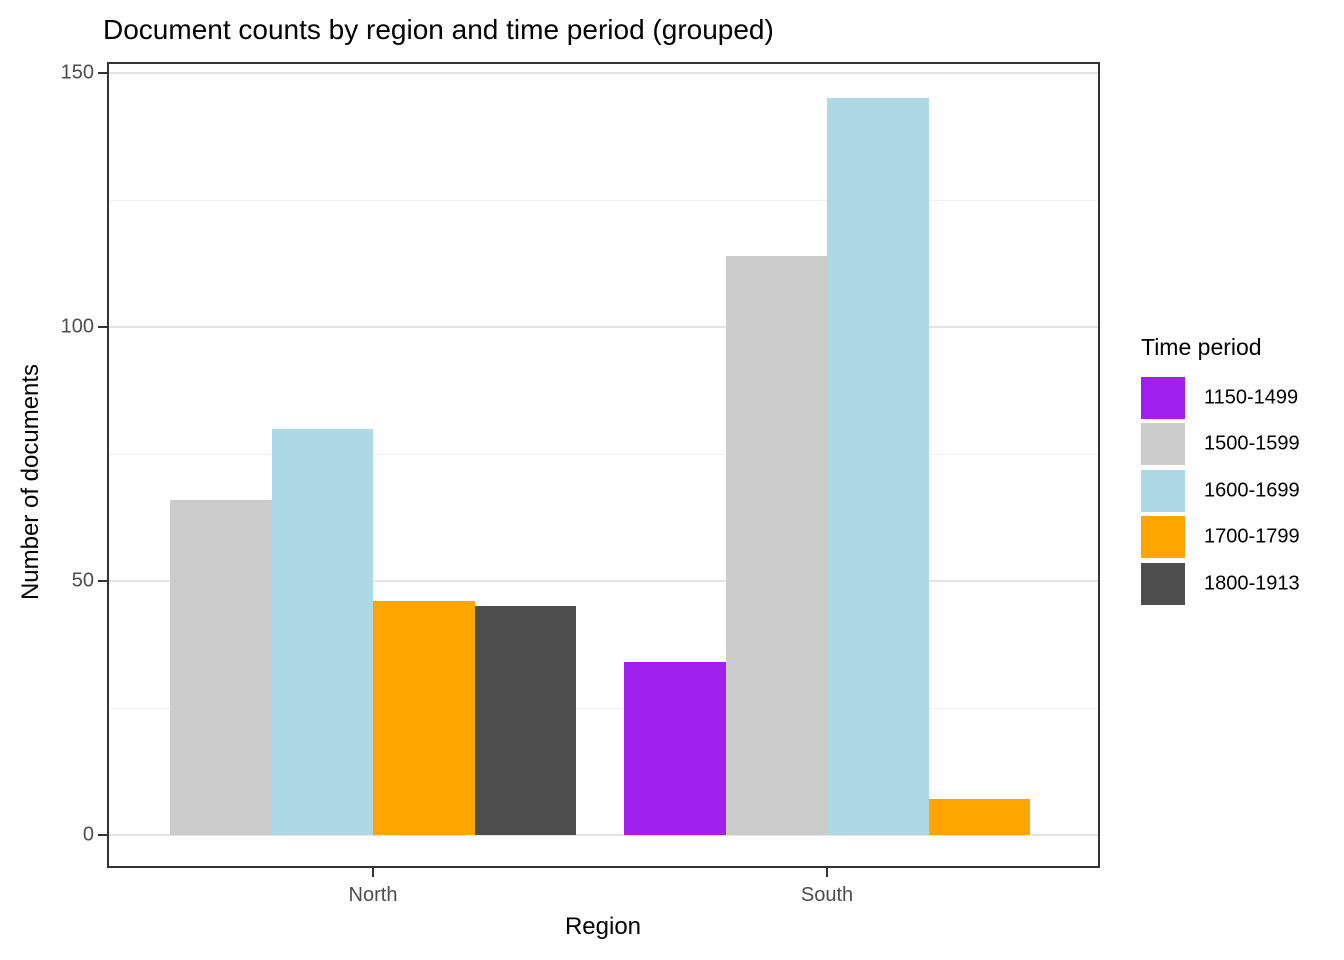 The height and width of the screenshot is (960, 1344). What do you see at coordinates (1252, 490) in the screenshot?
I see `legend-label-1600-1699: 1600-1699` at bounding box center [1252, 490].